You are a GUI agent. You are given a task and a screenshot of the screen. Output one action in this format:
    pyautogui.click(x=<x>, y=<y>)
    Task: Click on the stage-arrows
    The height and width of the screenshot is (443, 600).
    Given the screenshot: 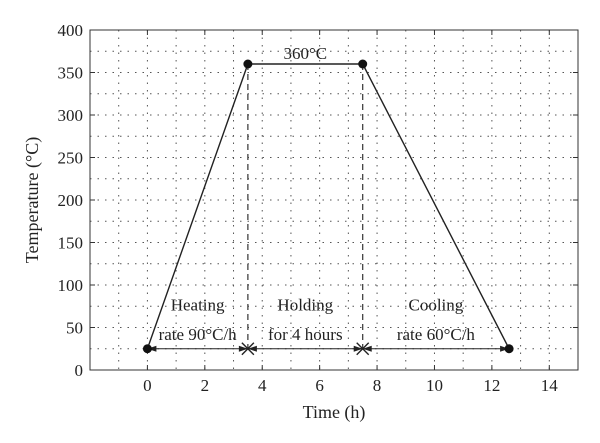 What is the action you would take?
    pyautogui.click(x=328, y=349)
    